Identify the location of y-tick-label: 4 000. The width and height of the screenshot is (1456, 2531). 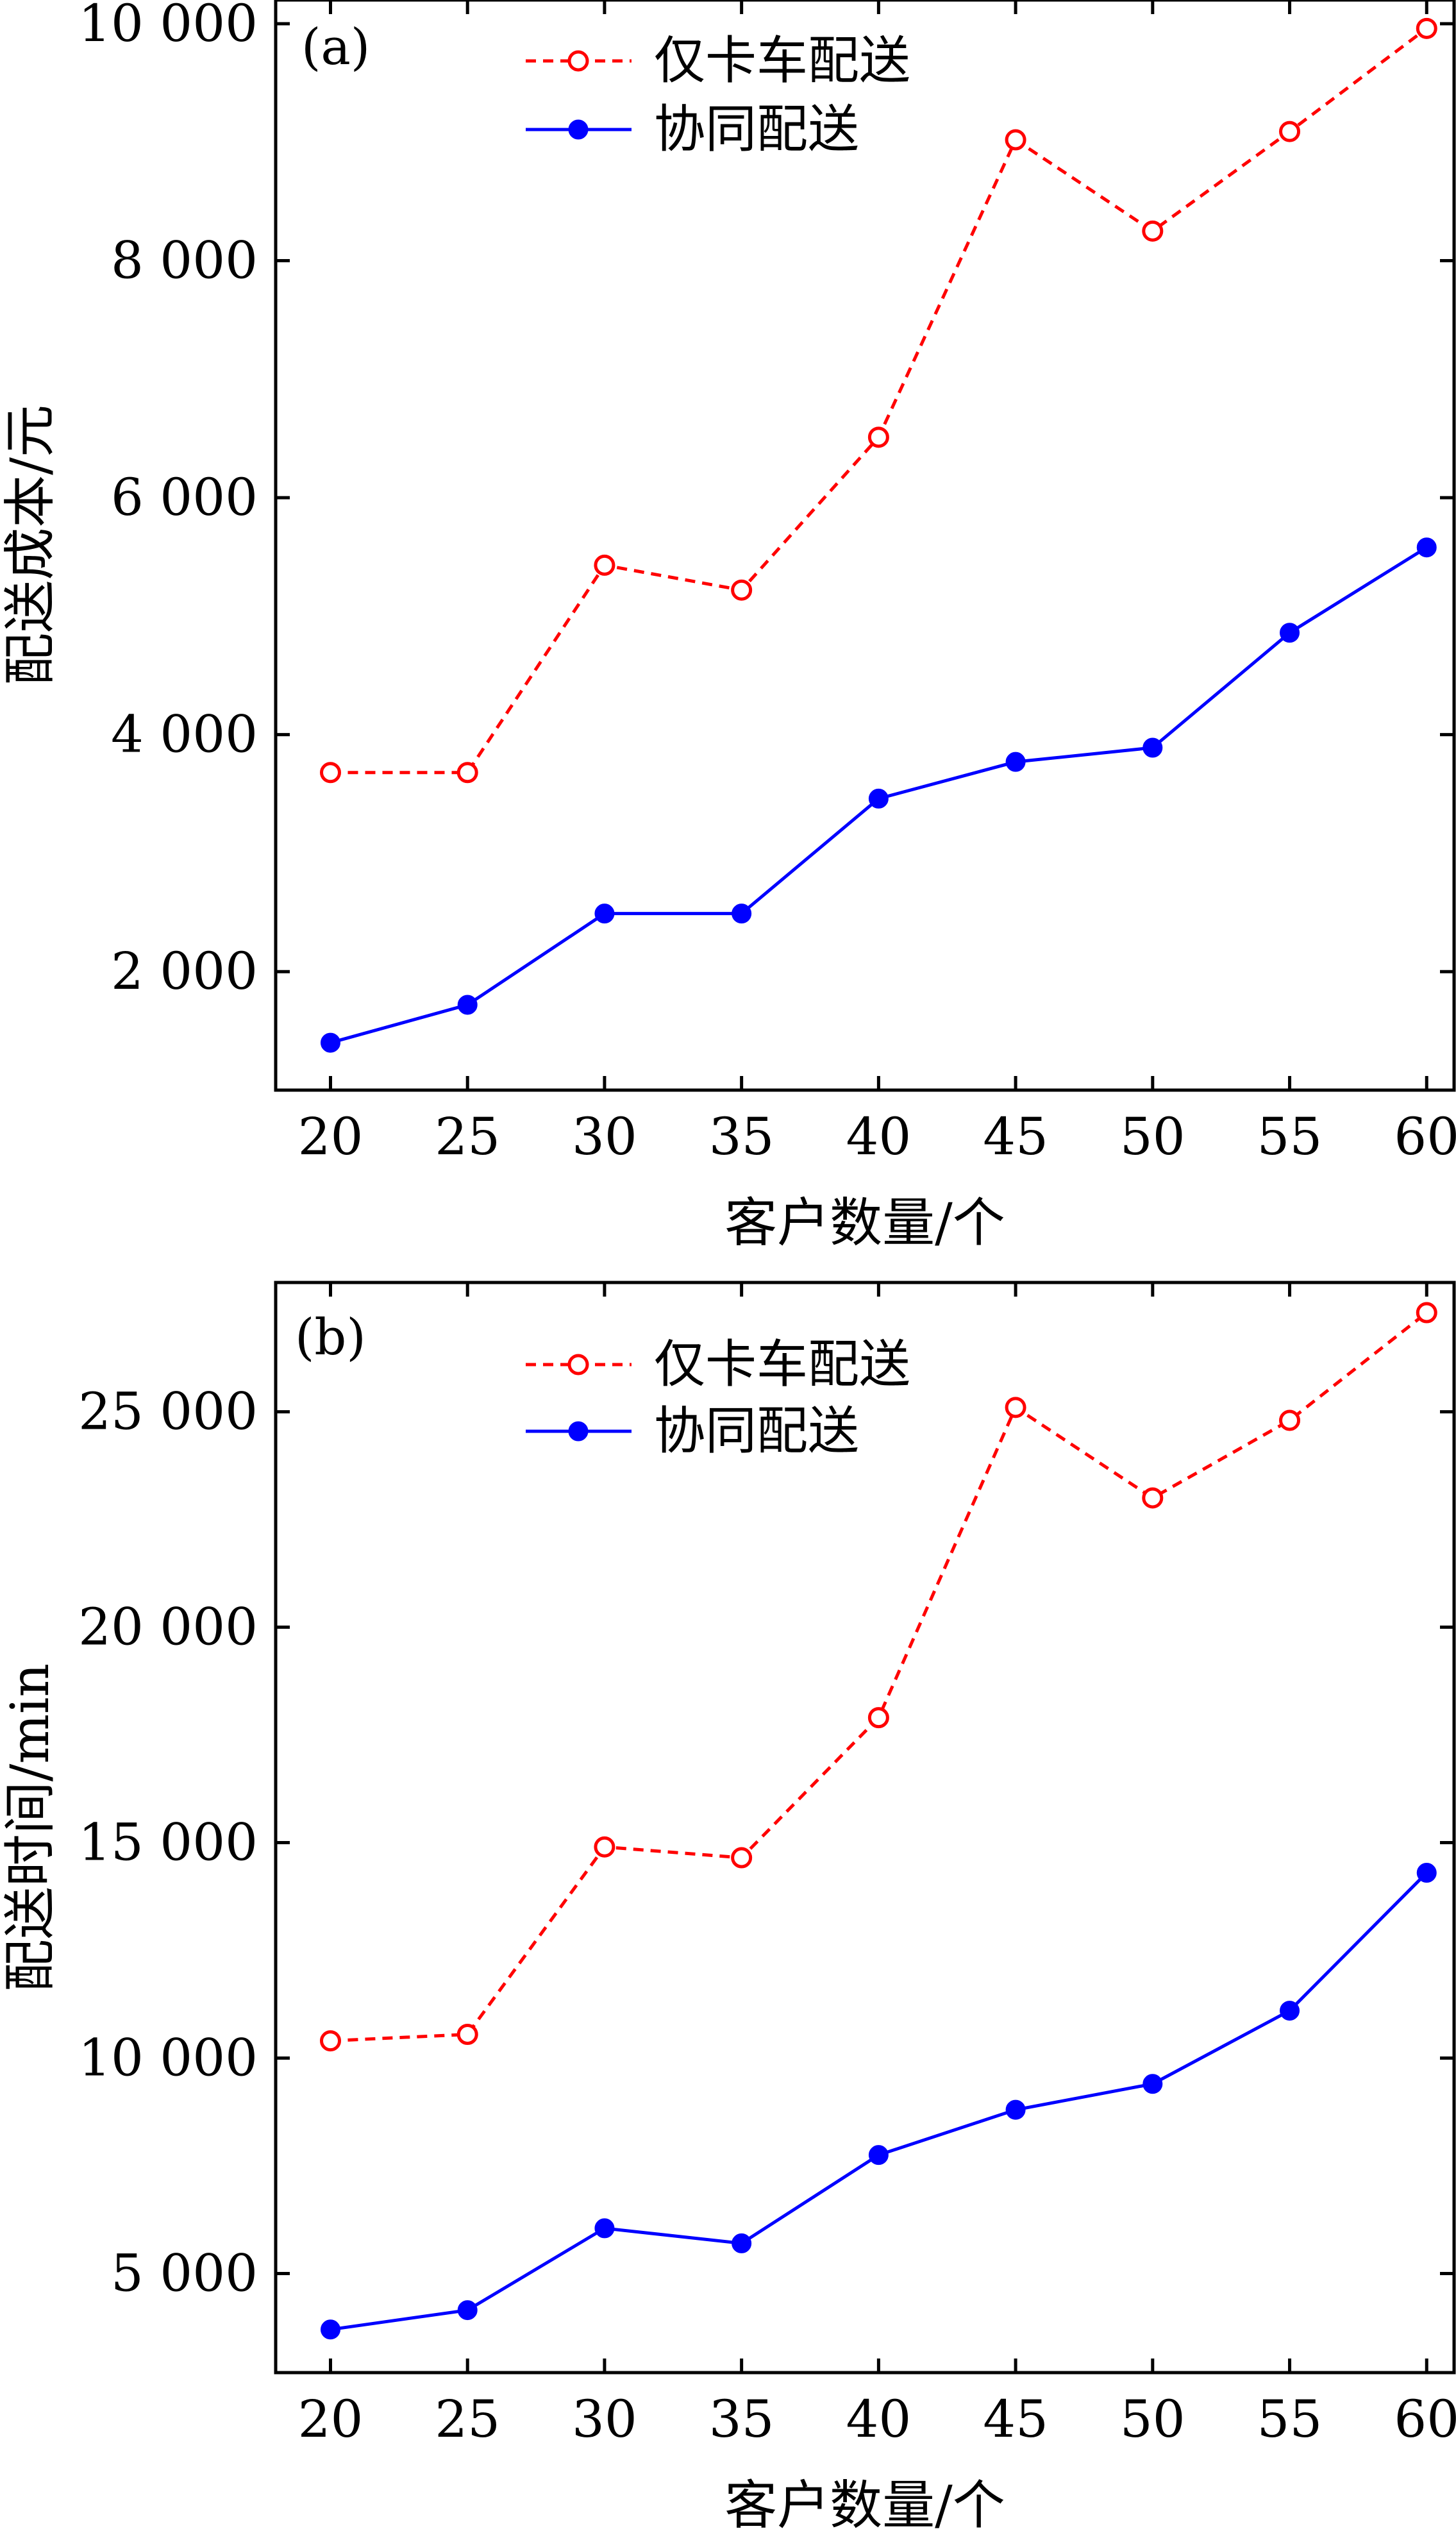
(184, 734).